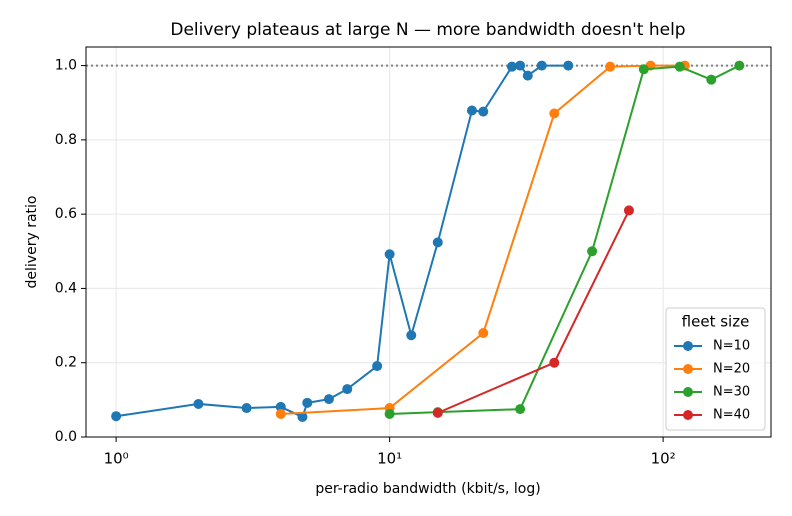 The width and height of the screenshot is (792, 516). I want to click on legend-label: N=10, so click(731, 346).